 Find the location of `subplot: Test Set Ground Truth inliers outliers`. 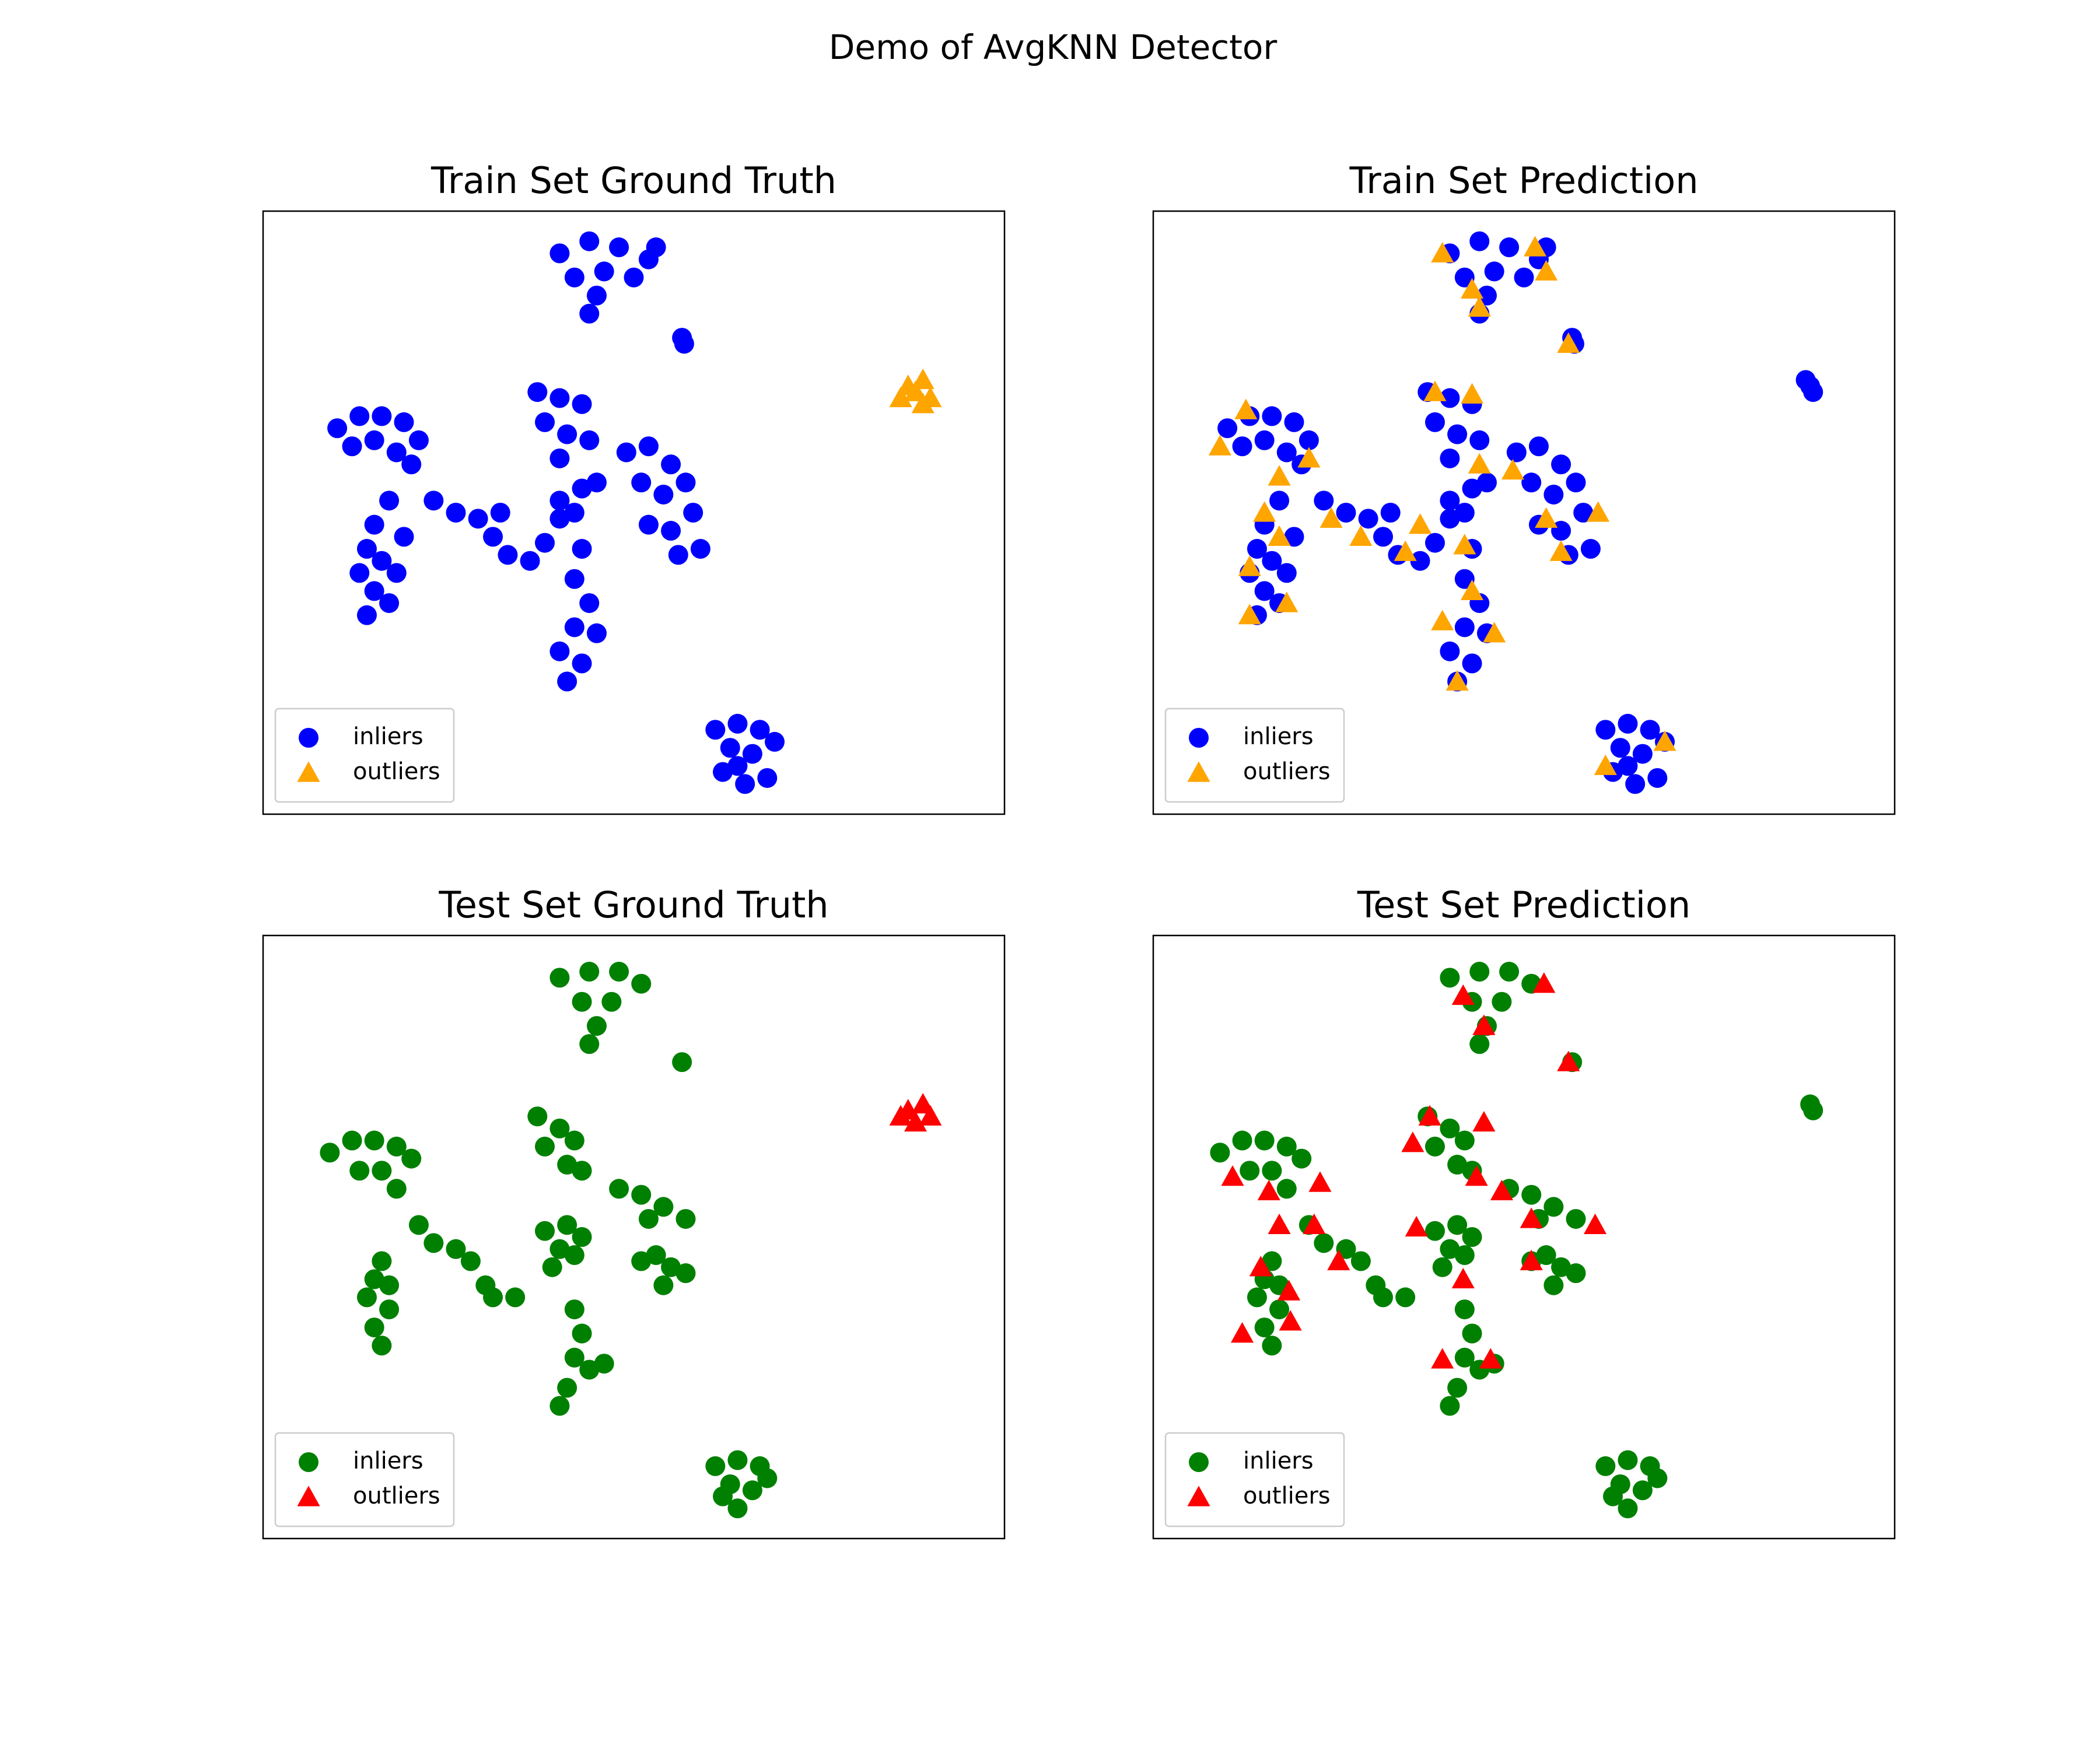

subplot: Test Set Ground Truth inliers outliers is located at coordinates (634, 1212).